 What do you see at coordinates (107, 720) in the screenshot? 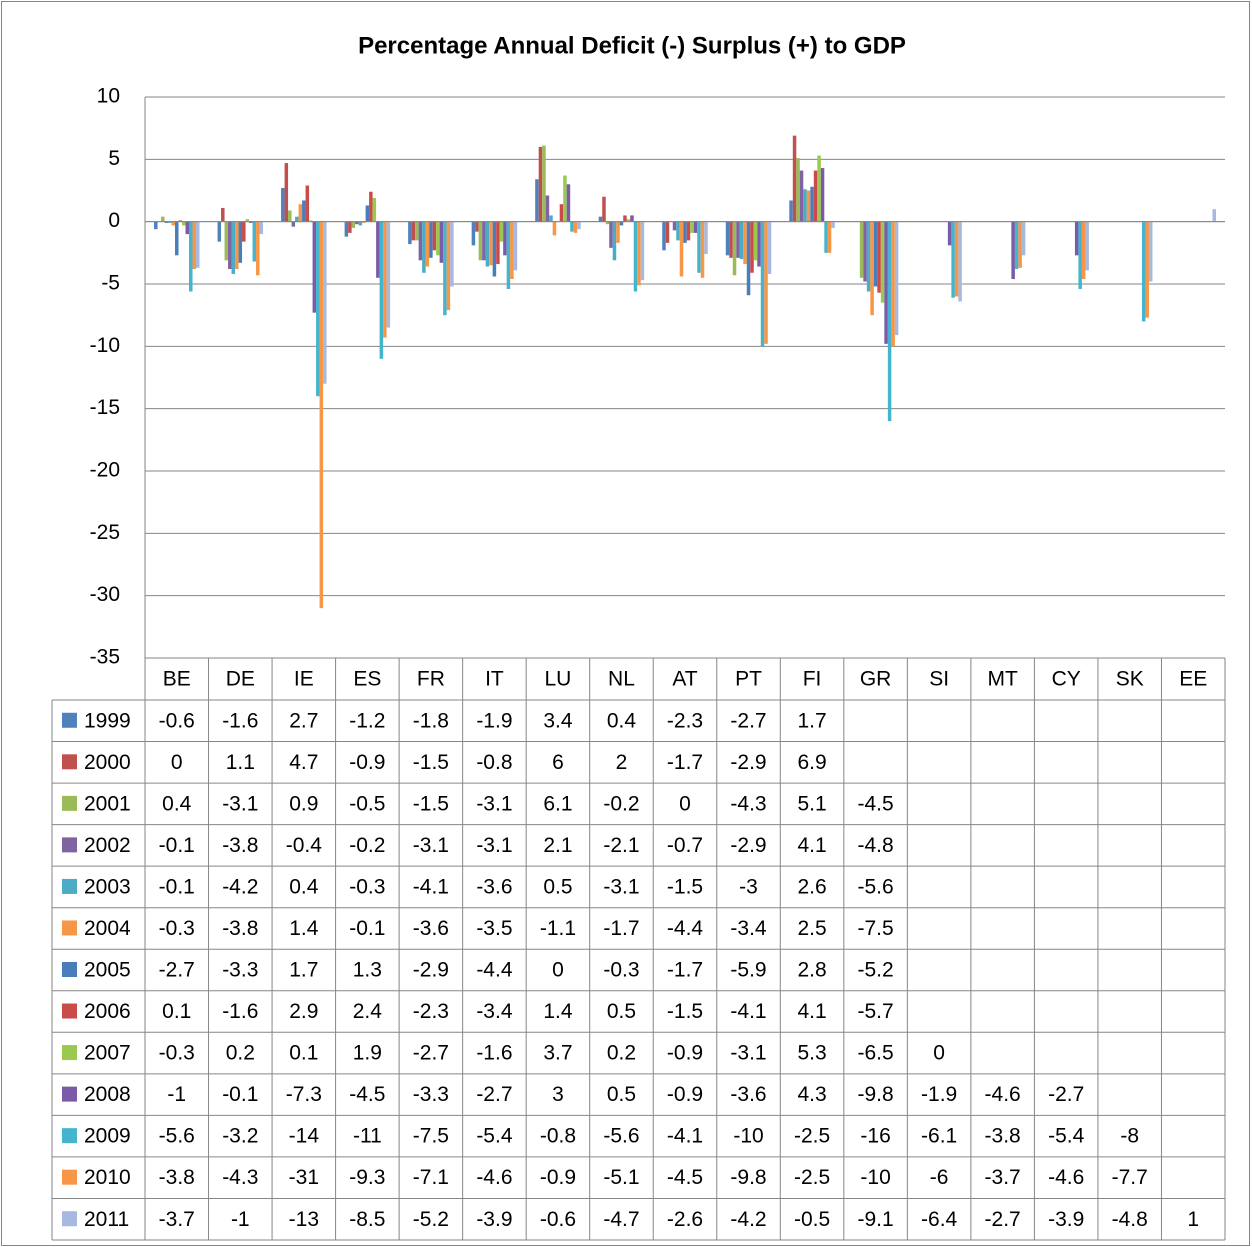
I see `legend-label: 1999` at bounding box center [107, 720].